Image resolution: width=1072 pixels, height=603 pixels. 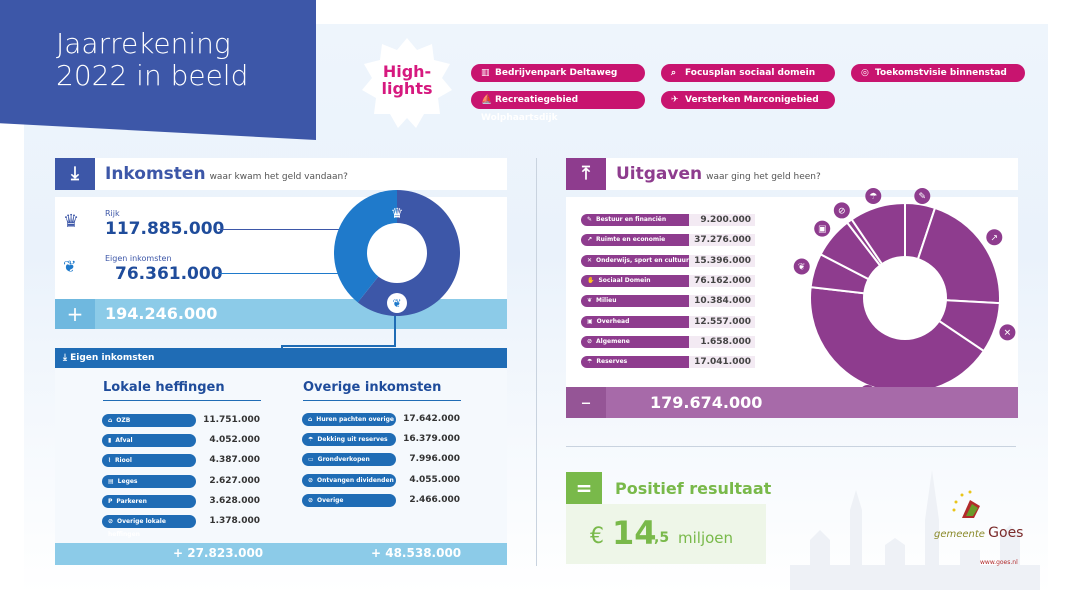 I want to click on highlight-marconigebied: ✈ Versterken Marconigebied, so click(x=748, y=100).